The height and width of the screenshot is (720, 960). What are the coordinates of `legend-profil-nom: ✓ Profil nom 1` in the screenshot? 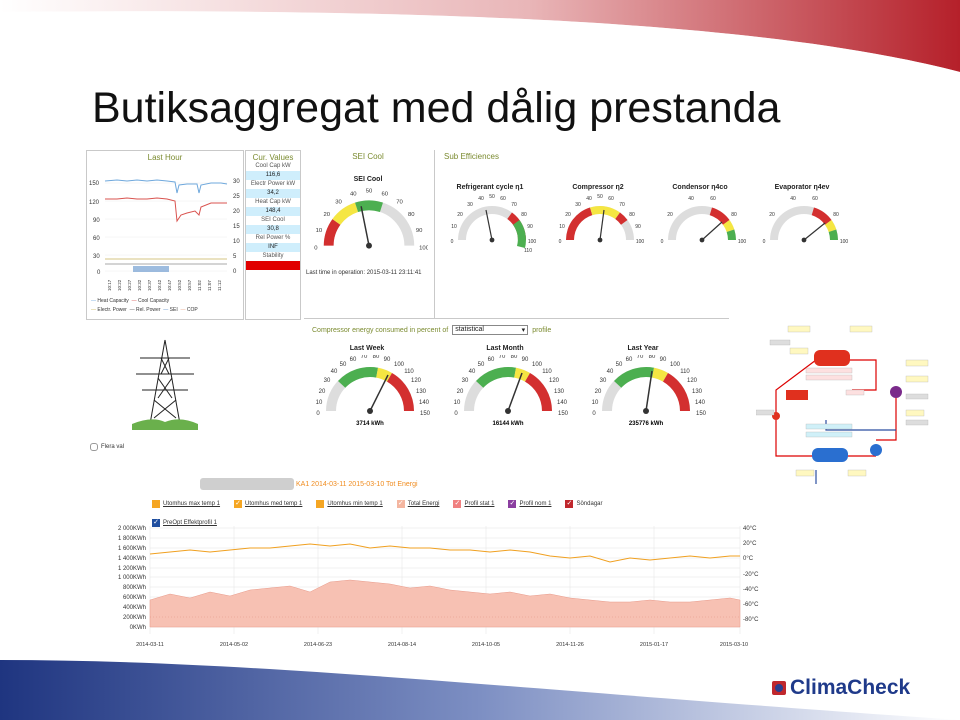 It's located at (530, 504).